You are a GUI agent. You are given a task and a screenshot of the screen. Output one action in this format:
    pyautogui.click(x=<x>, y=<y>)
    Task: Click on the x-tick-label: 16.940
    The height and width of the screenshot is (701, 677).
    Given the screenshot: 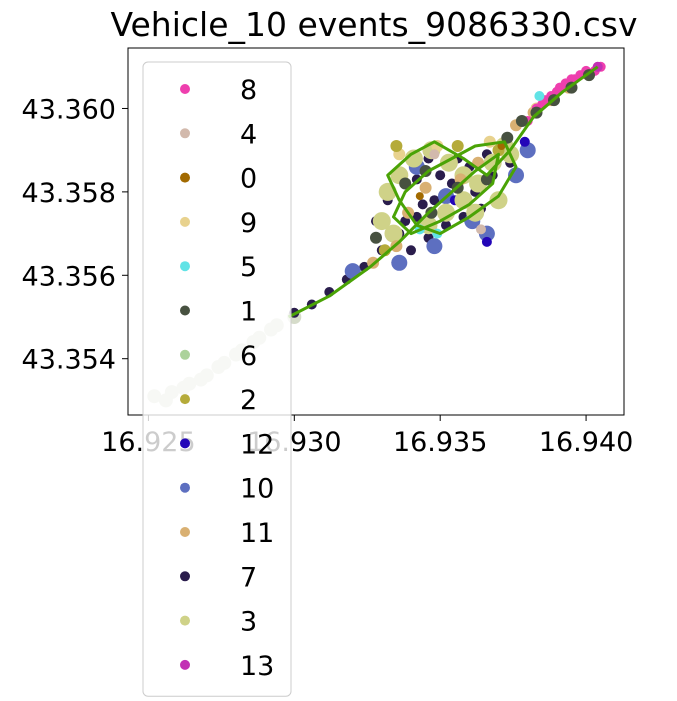 What is the action you would take?
    pyautogui.click(x=586, y=442)
    